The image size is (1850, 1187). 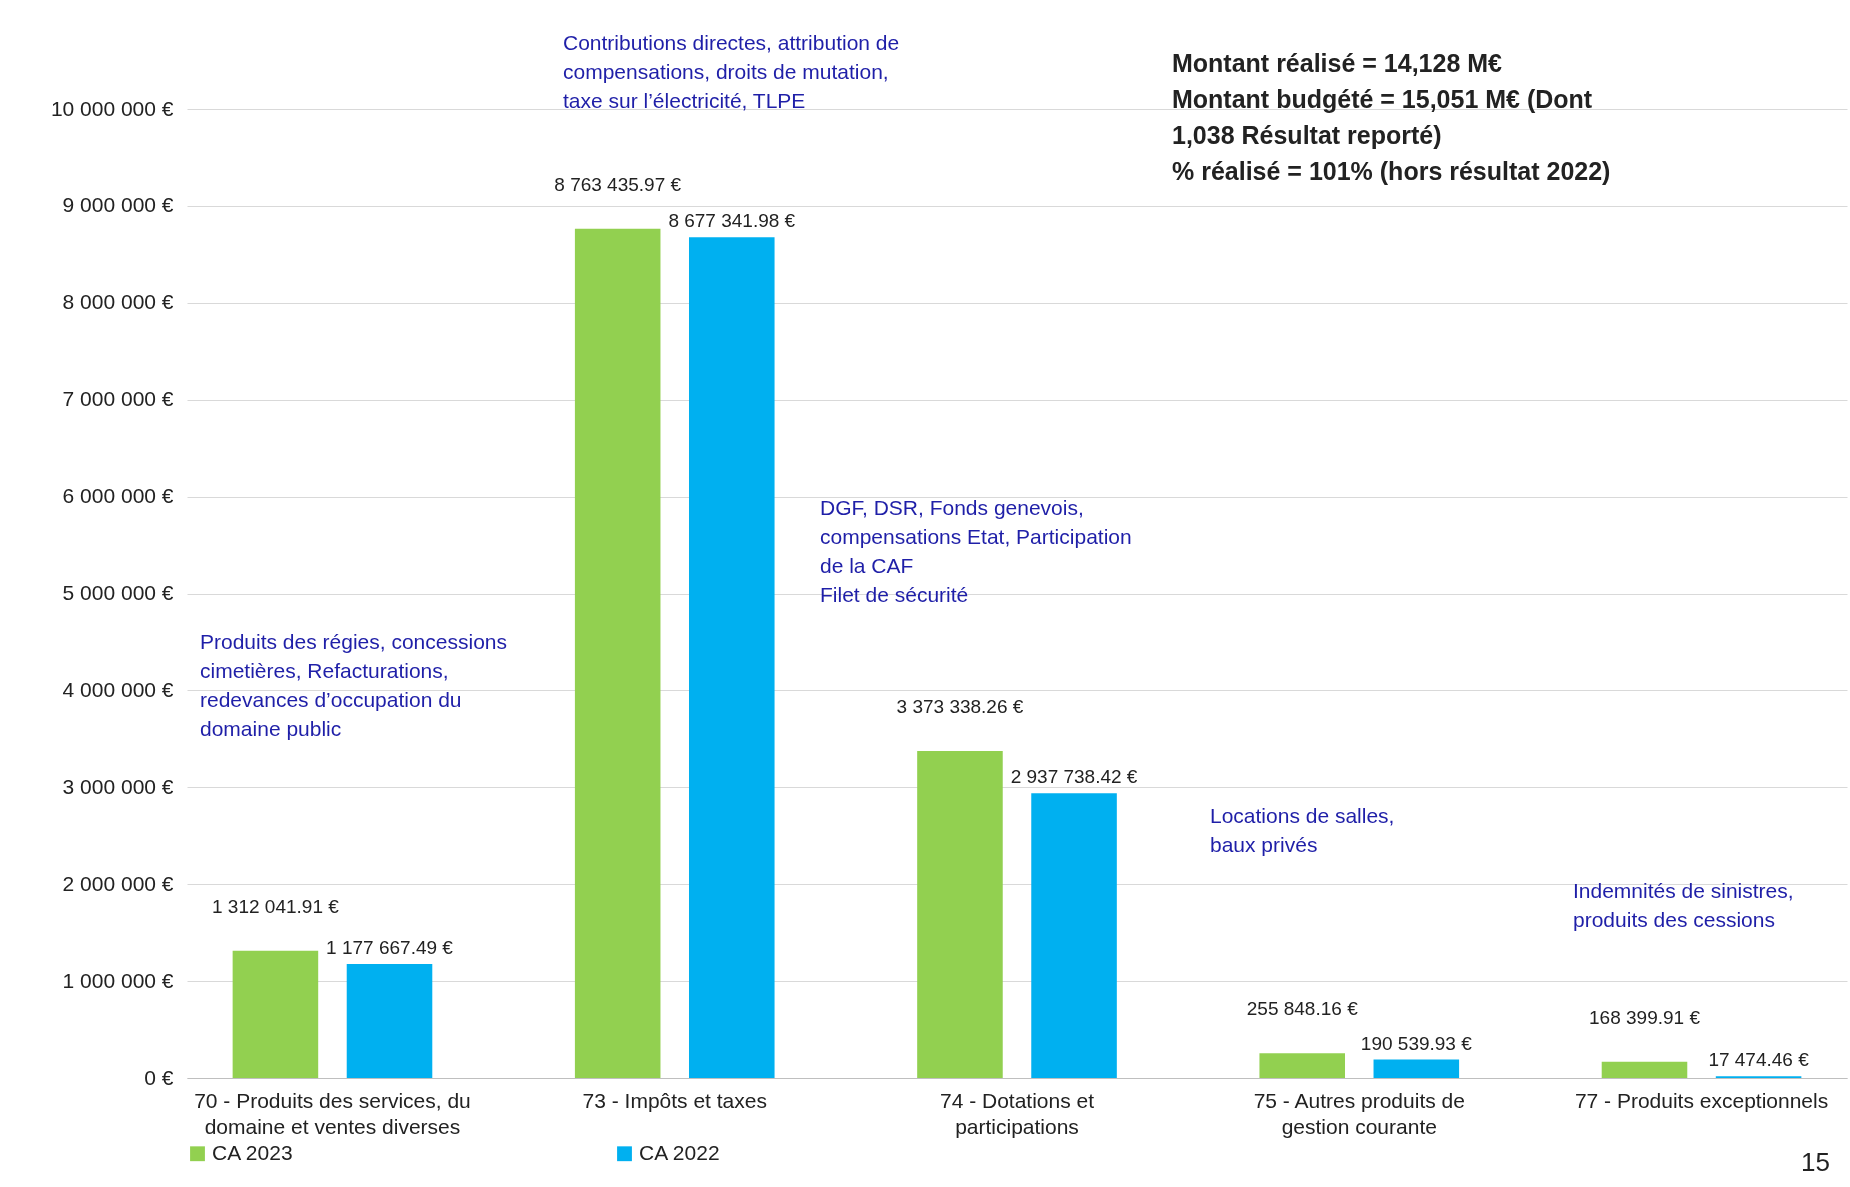 What do you see at coordinates (1302, 1009) in the screenshot?
I see `data-label: 255 848.16 €` at bounding box center [1302, 1009].